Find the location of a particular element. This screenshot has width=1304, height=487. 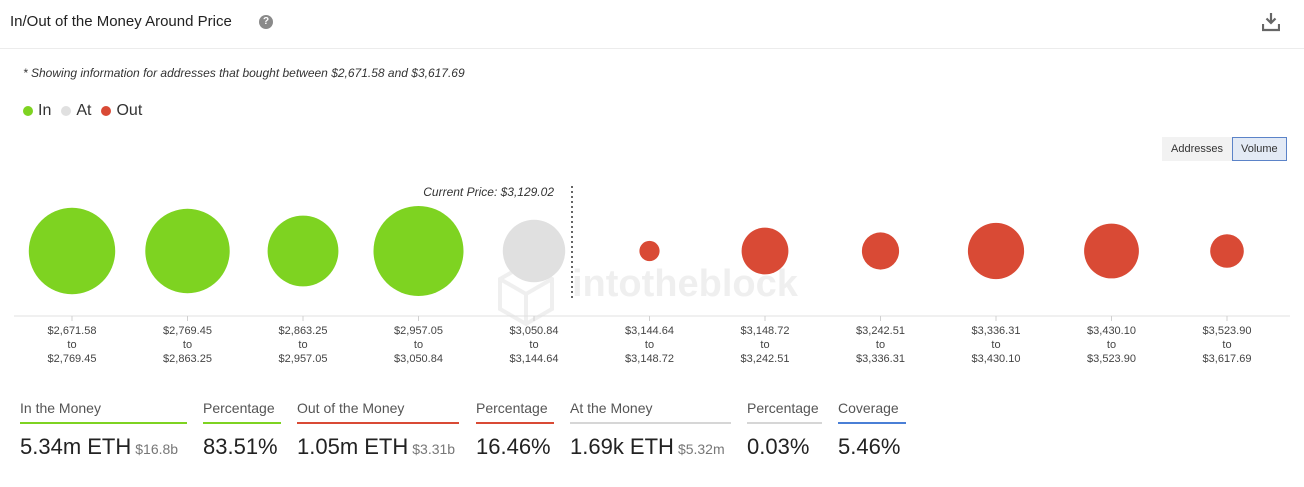

addresses-button: Addresses is located at coordinates (1197, 149).